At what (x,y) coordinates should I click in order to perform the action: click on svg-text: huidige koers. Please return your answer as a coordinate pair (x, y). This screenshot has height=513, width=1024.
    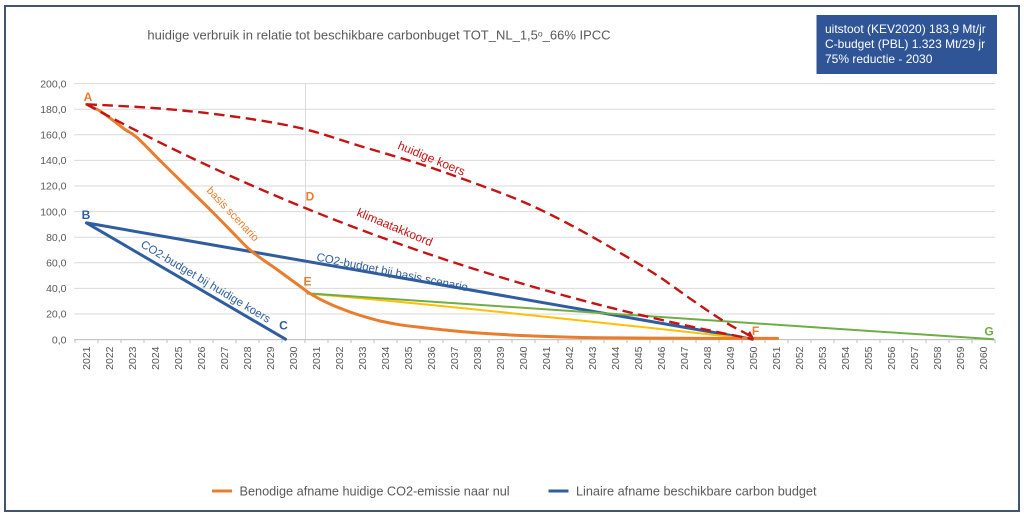
    Looking at the image, I should click on (431, 158).